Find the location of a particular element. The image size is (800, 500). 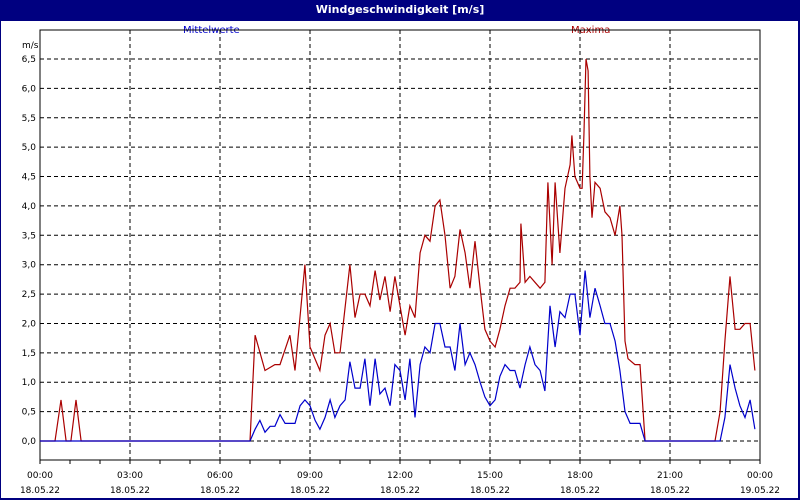

y-tick-label: 2,5 is located at coordinates (29, 295).